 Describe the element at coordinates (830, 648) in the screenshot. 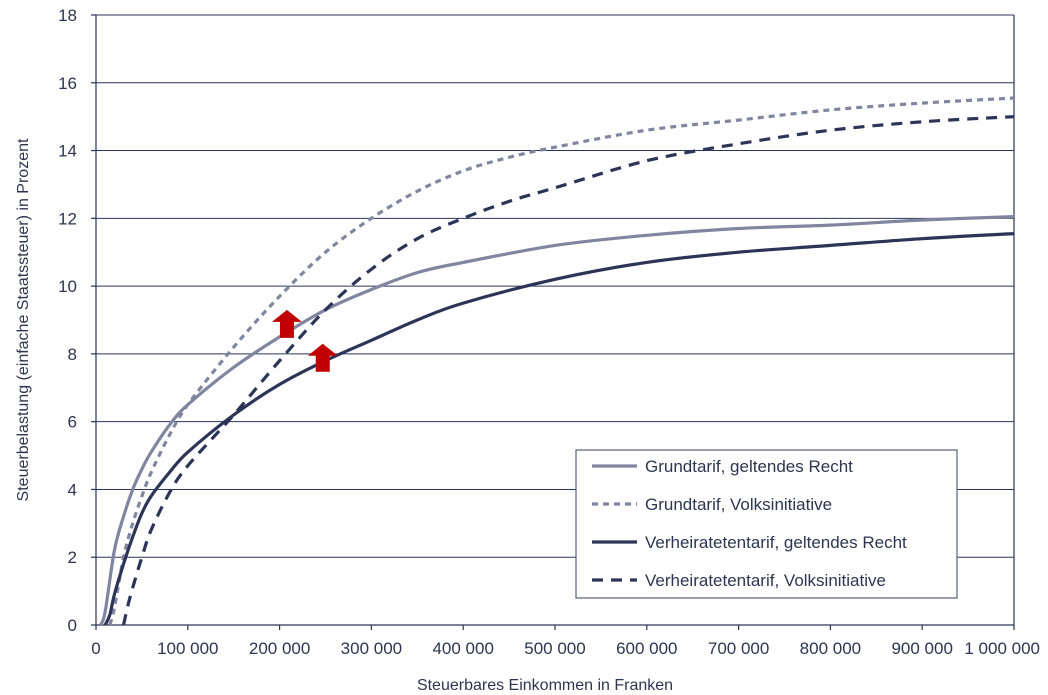

I see `x-tick-label-800000: 800 000` at that location.